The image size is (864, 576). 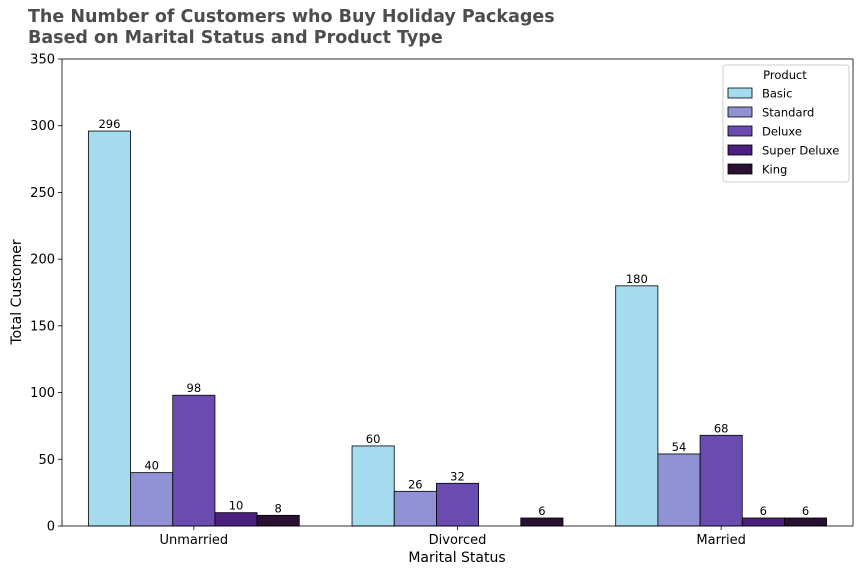 I want to click on data-label-basic-unmarried: 296, so click(x=109, y=124).